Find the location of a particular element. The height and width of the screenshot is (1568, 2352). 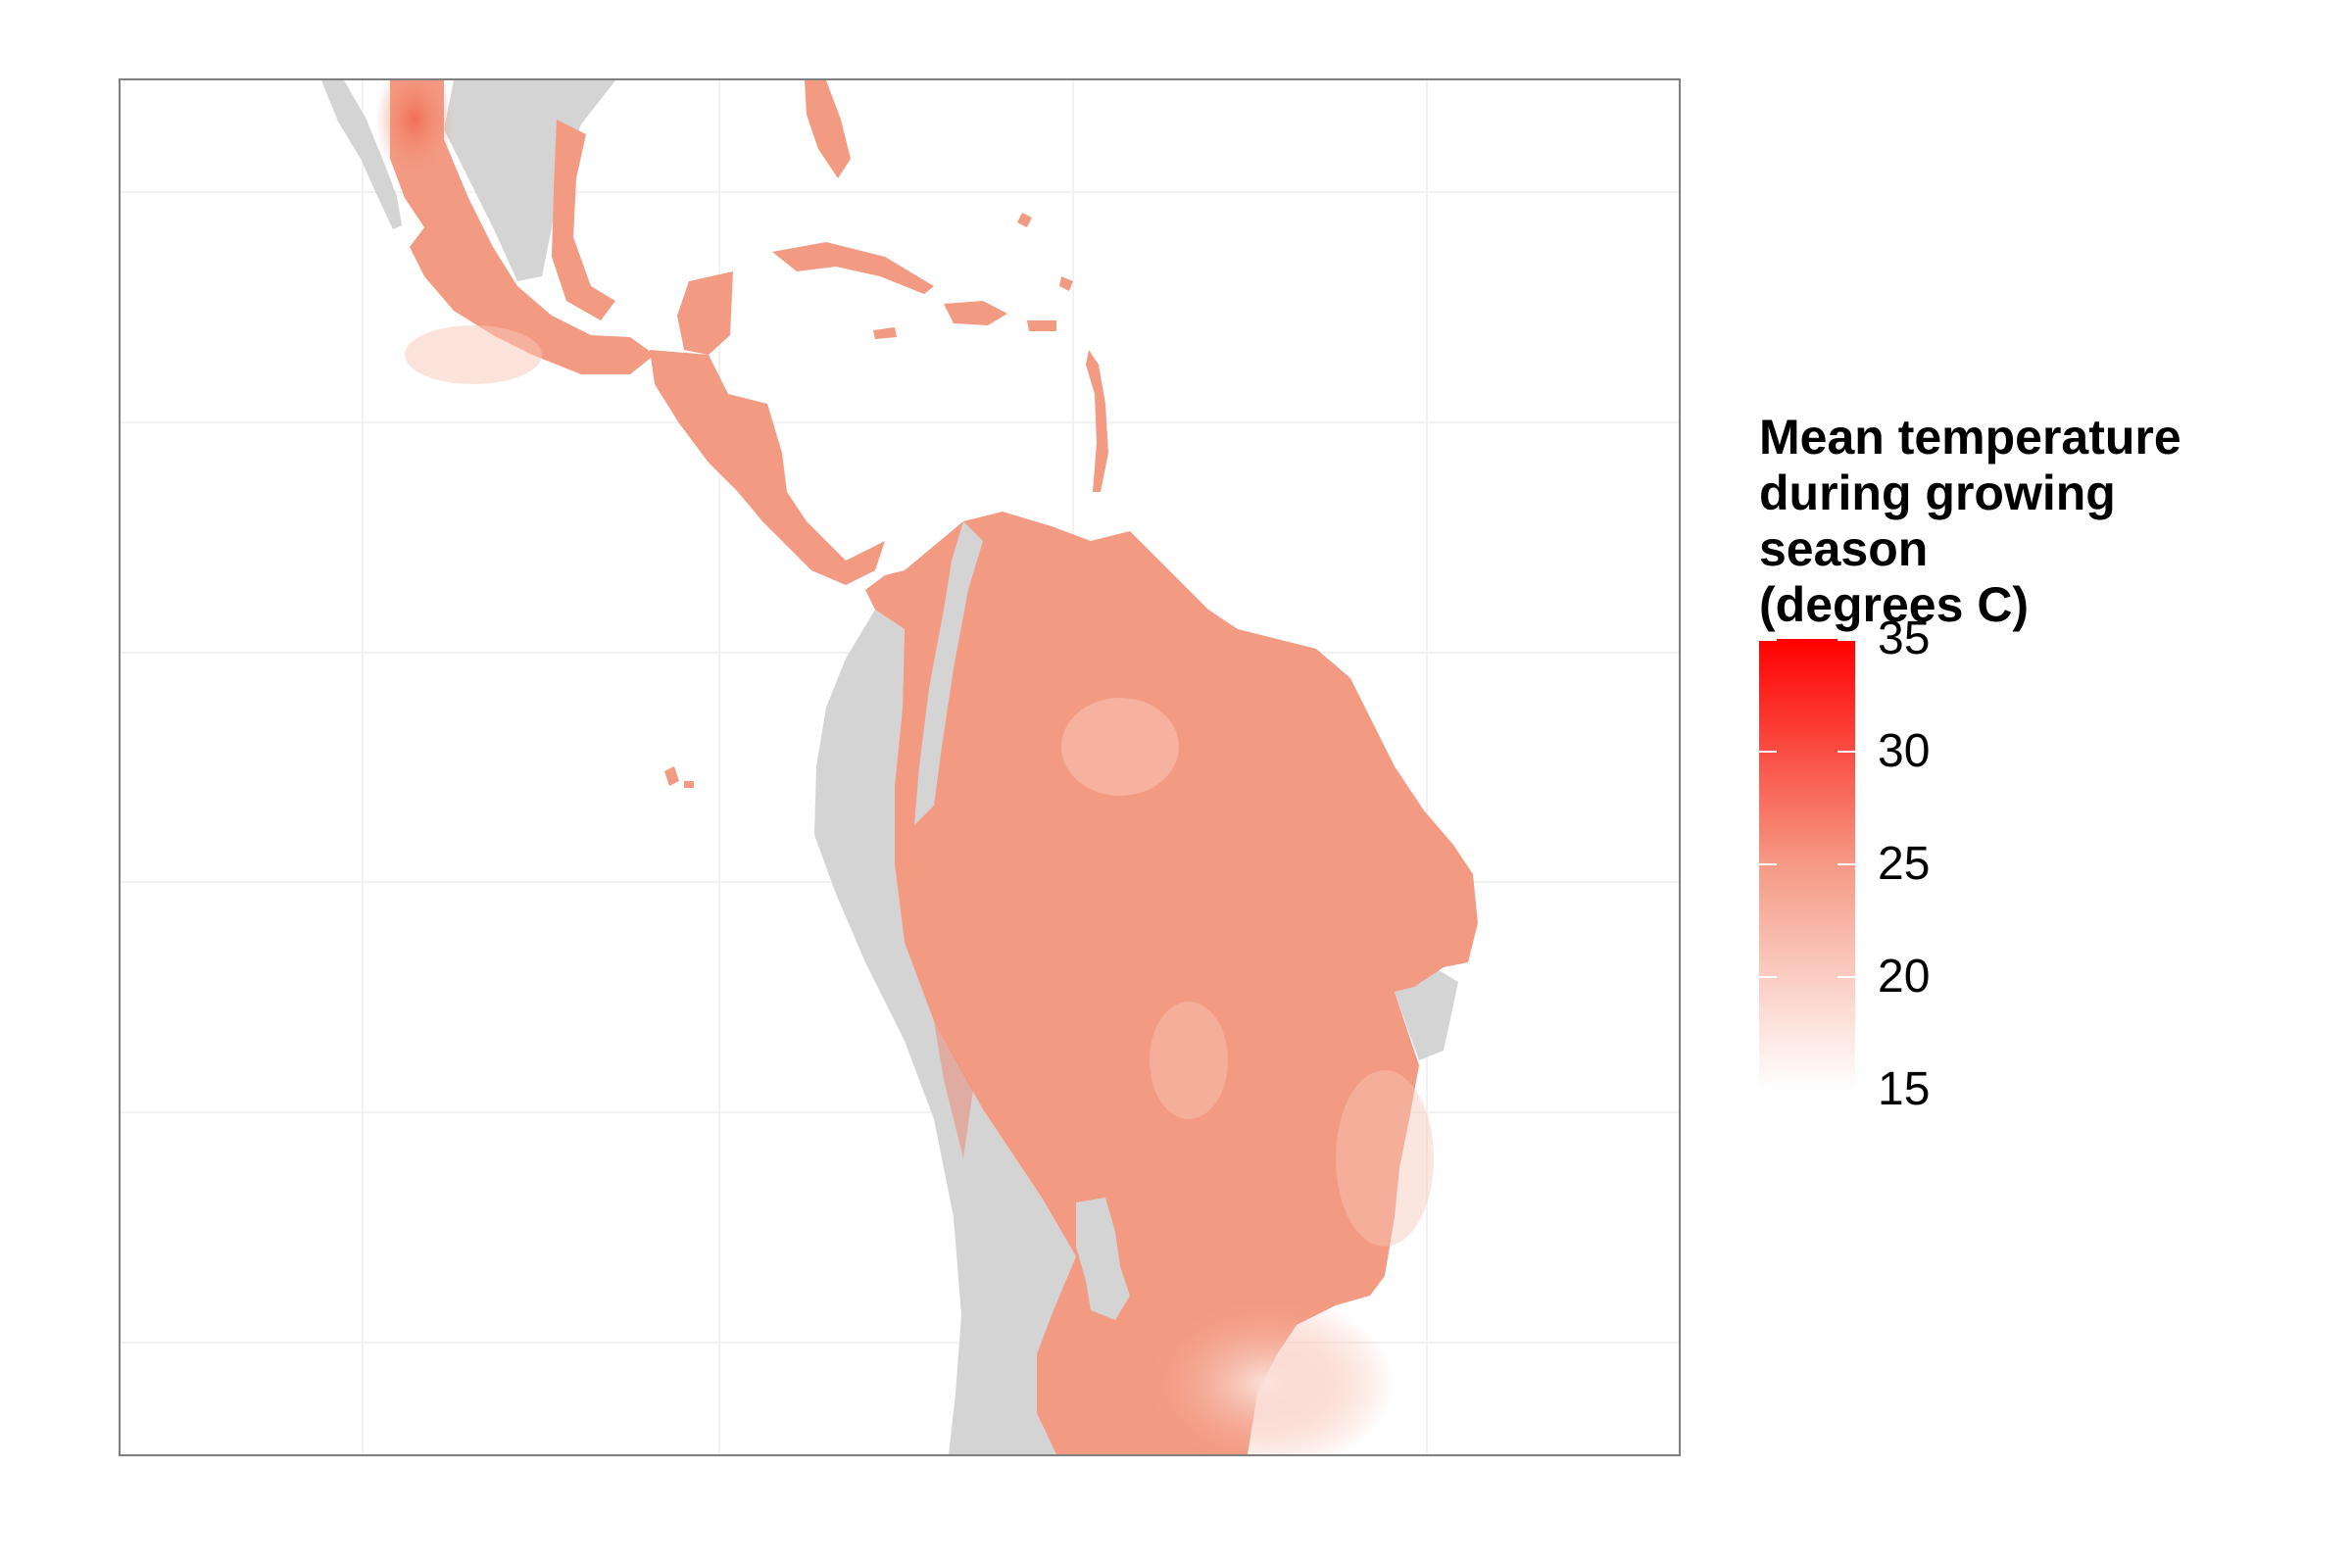

legend-title-line-2: during growing is located at coordinates (1937, 493).